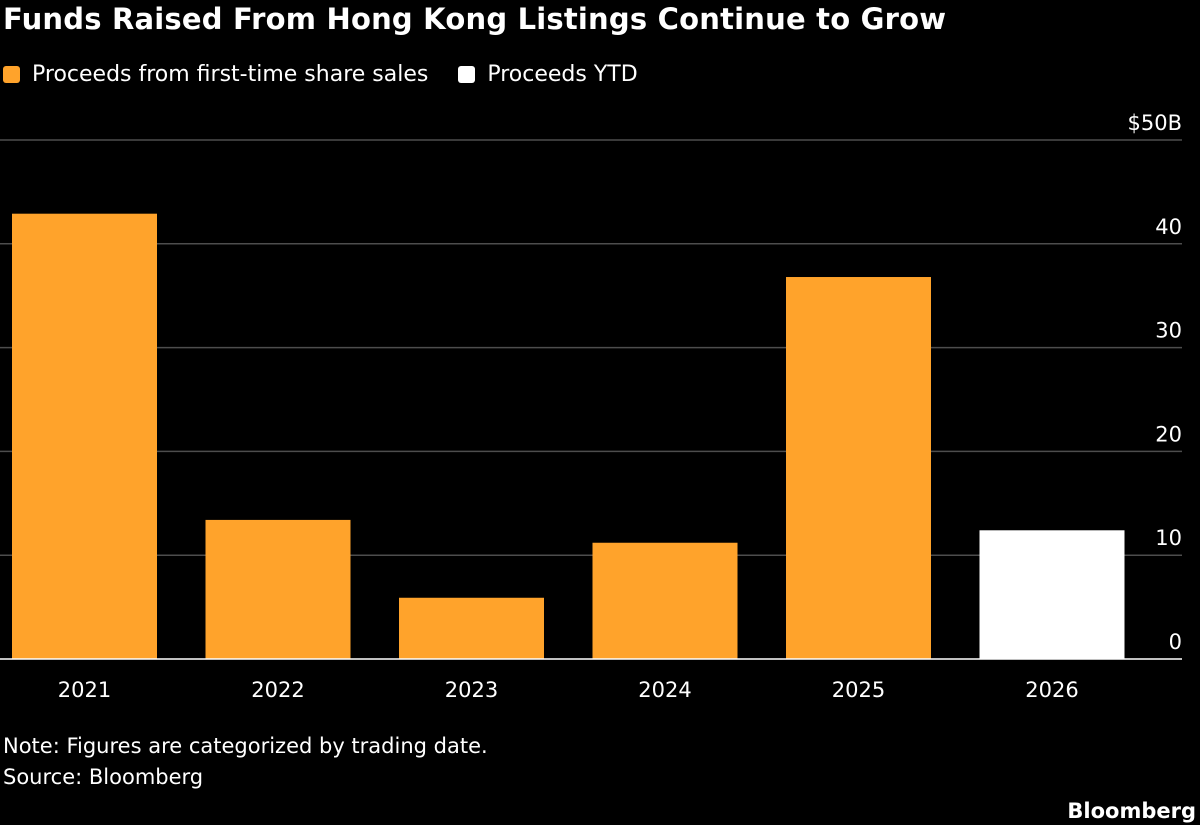 The image size is (1200, 825). What do you see at coordinates (1131, 811) in the screenshot?
I see `bloomberg-logo: Bloomberg` at bounding box center [1131, 811].